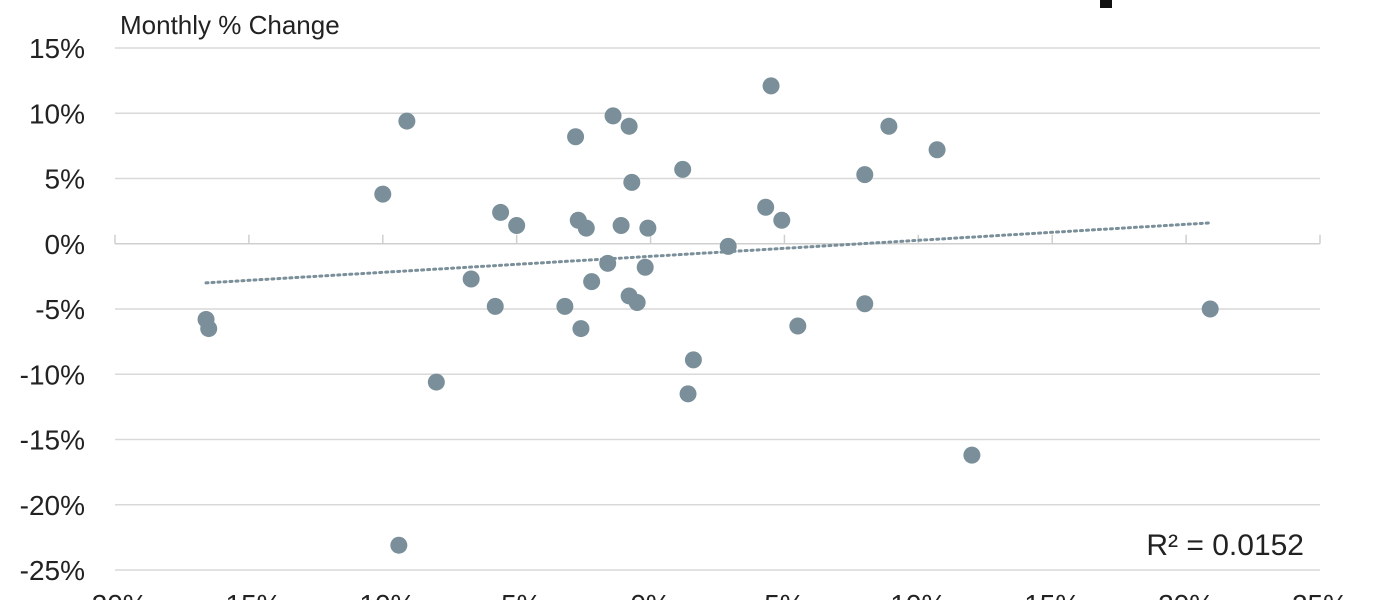 The image size is (1379, 600). I want to click on x-tick-label: 5%, so click(784, 594).